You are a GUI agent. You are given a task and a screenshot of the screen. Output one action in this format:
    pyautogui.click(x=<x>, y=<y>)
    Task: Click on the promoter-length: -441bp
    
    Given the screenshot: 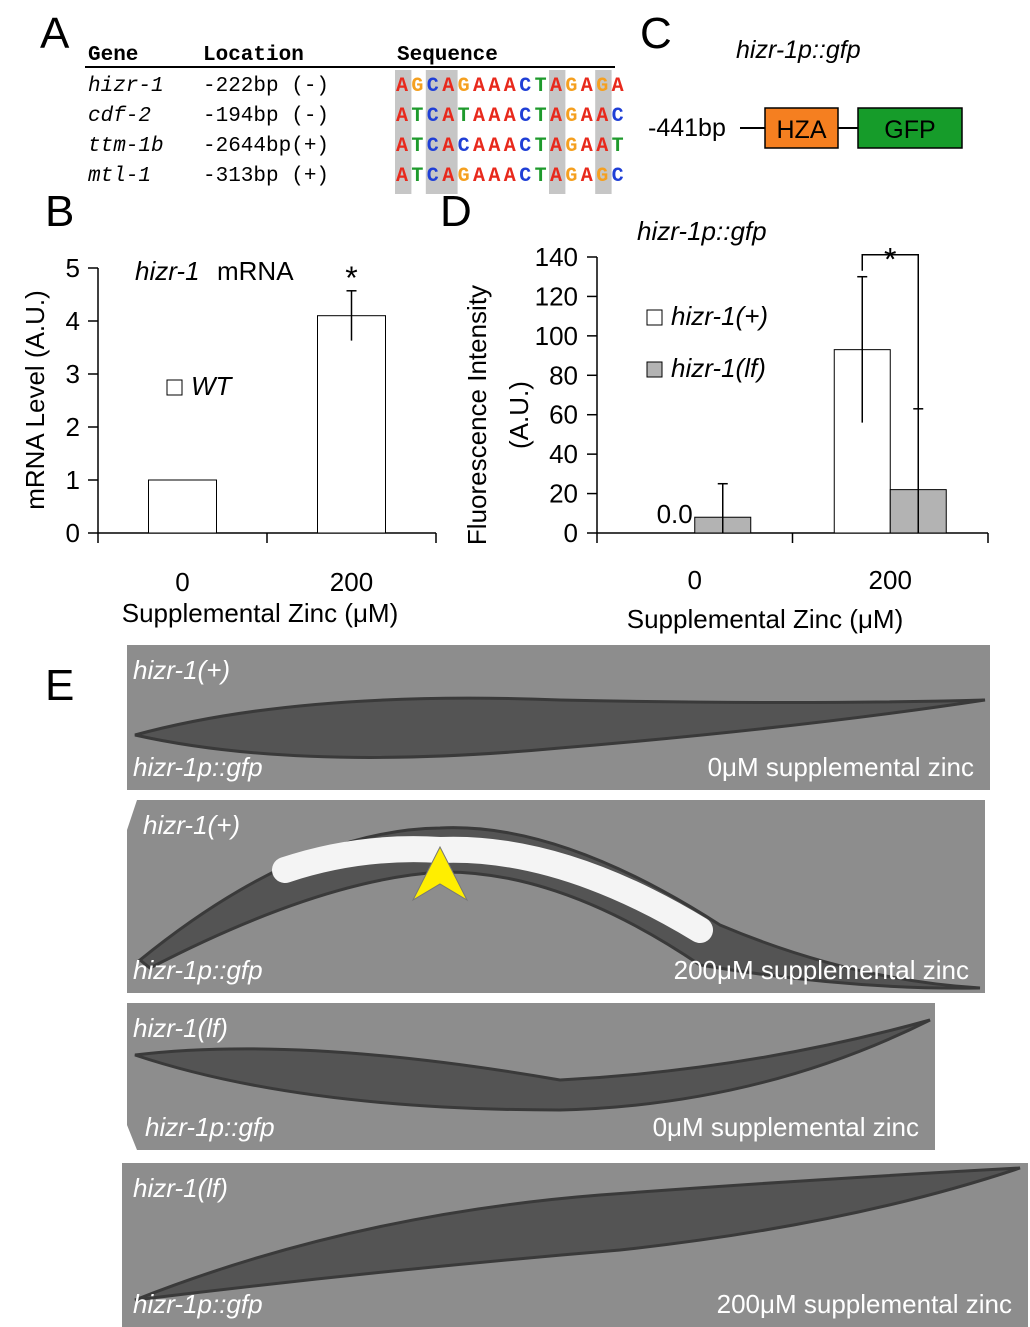 What is the action you would take?
    pyautogui.click(x=687, y=128)
    